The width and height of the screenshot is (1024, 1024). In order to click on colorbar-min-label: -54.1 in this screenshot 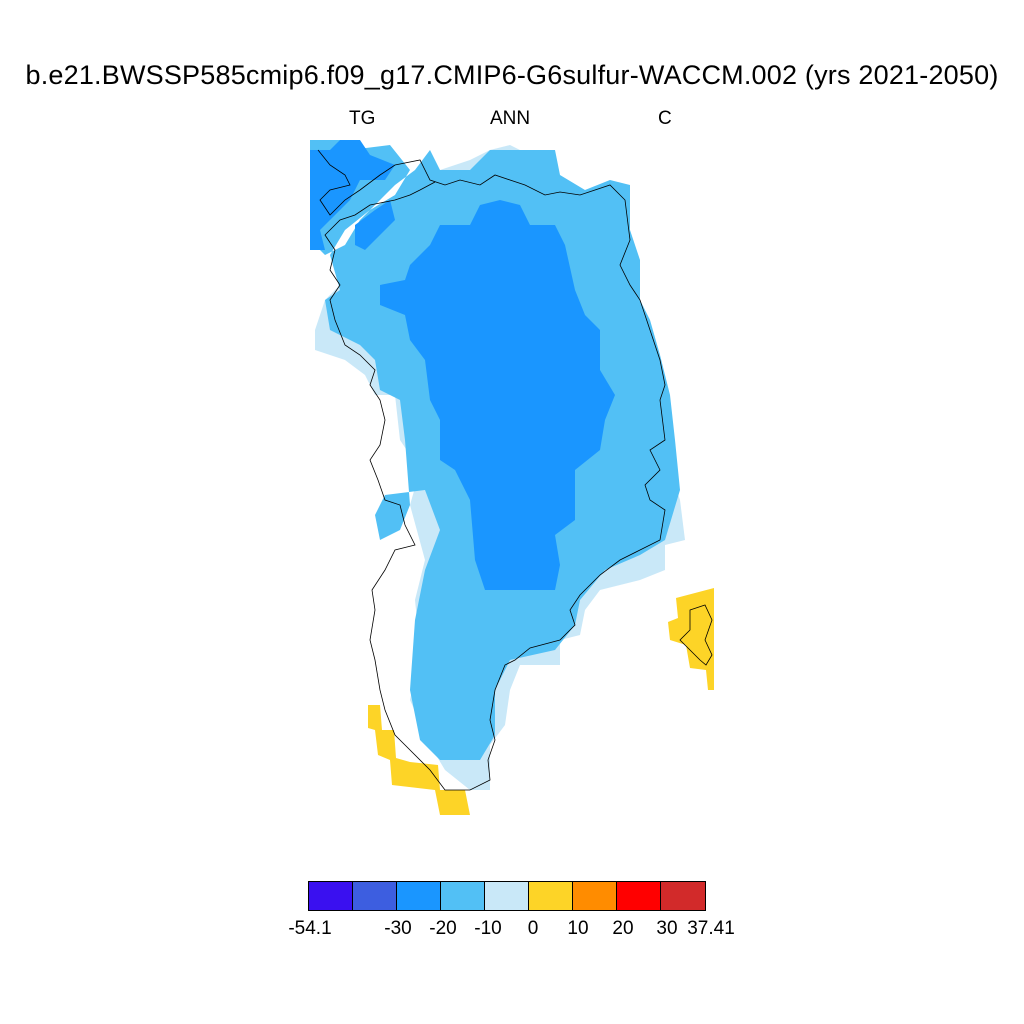, I will do `click(310, 928)`.